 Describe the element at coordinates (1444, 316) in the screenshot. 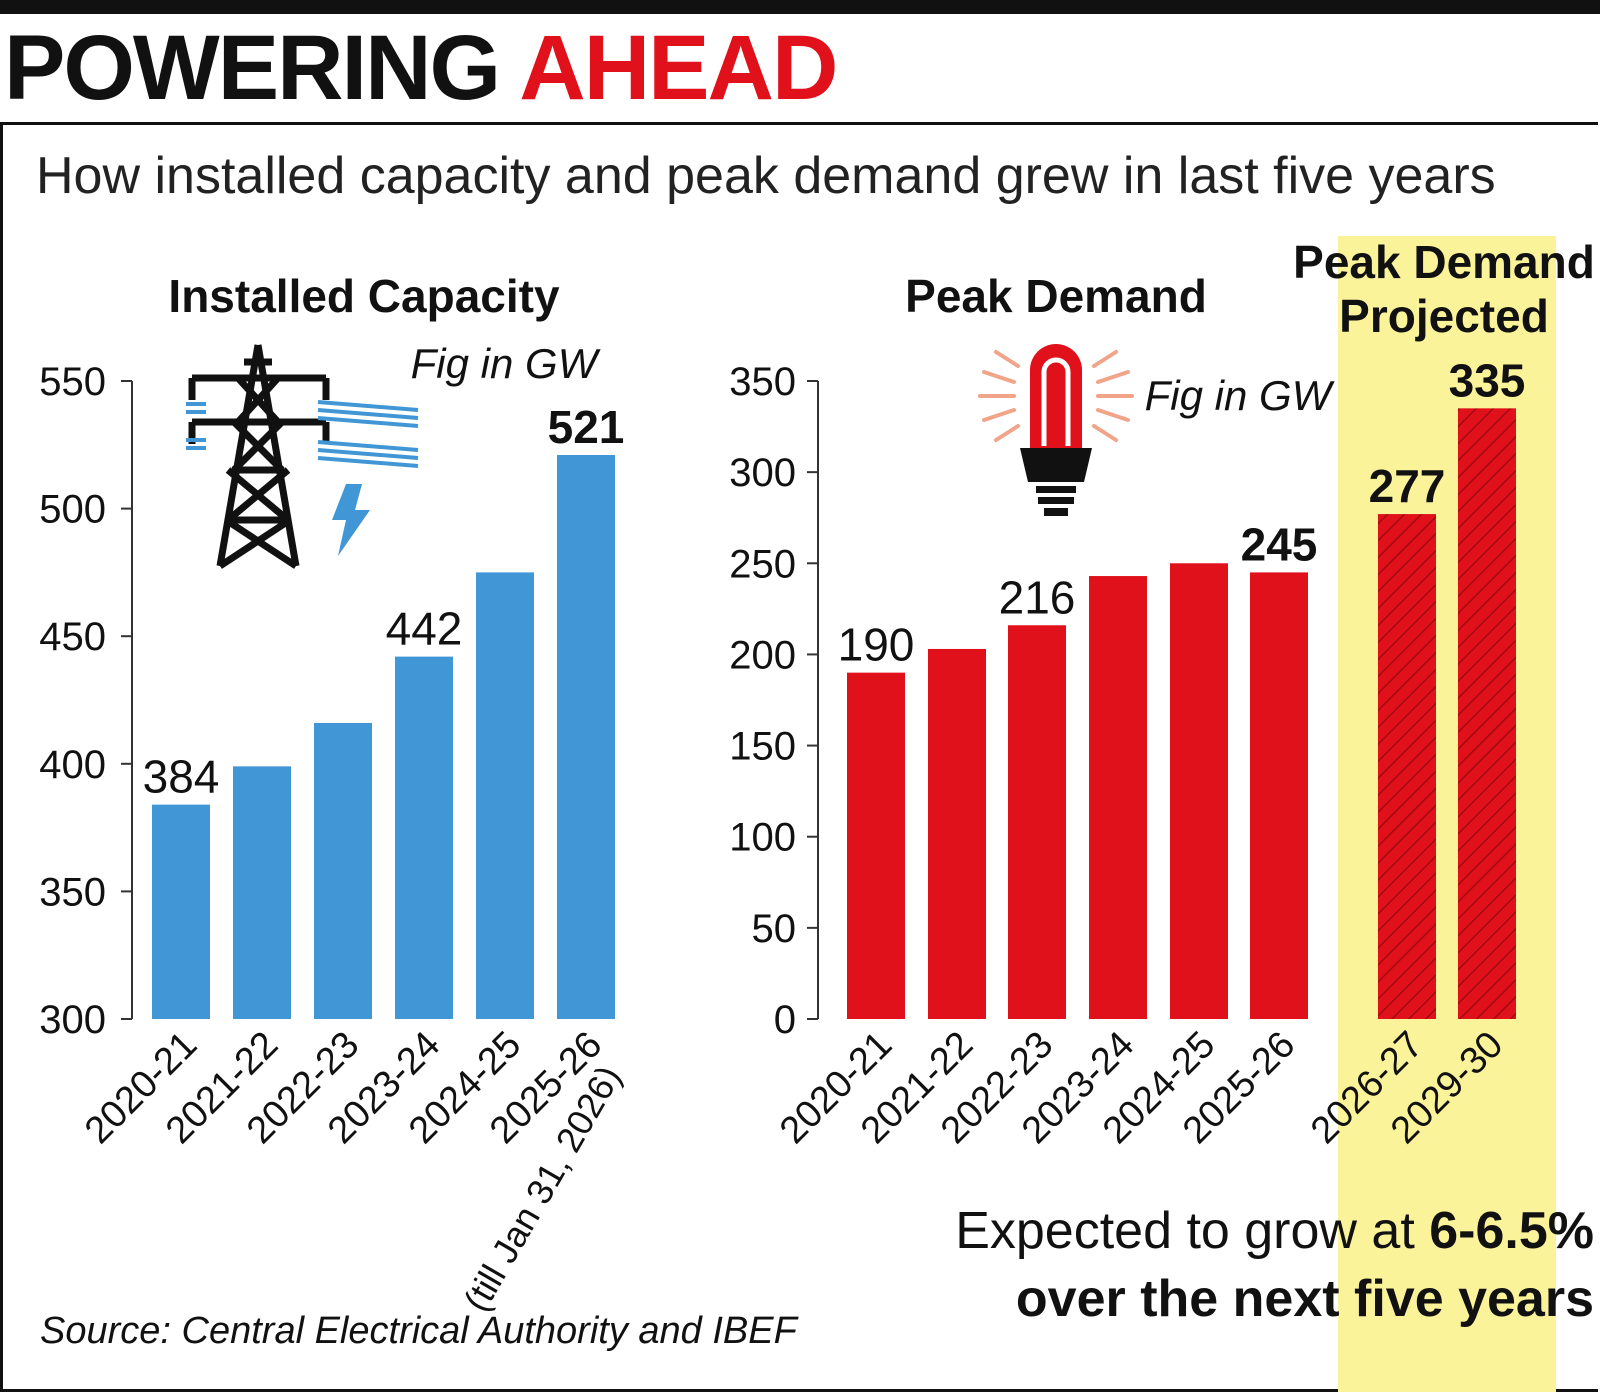

I see `projected-title-line-2: Projected` at that location.